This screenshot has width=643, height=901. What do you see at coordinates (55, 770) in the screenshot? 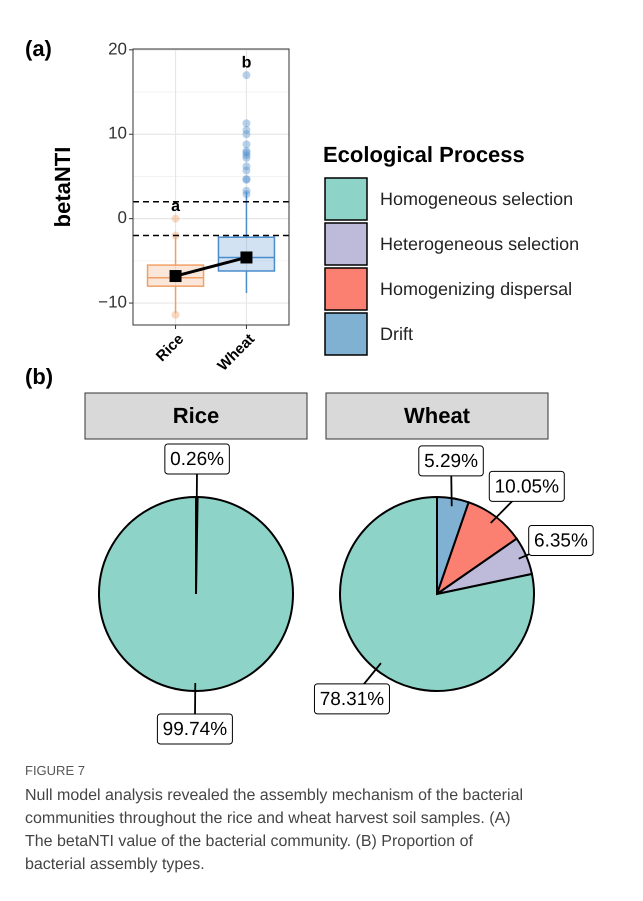
I see `caption: FIGURE 7` at bounding box center [55, 770].